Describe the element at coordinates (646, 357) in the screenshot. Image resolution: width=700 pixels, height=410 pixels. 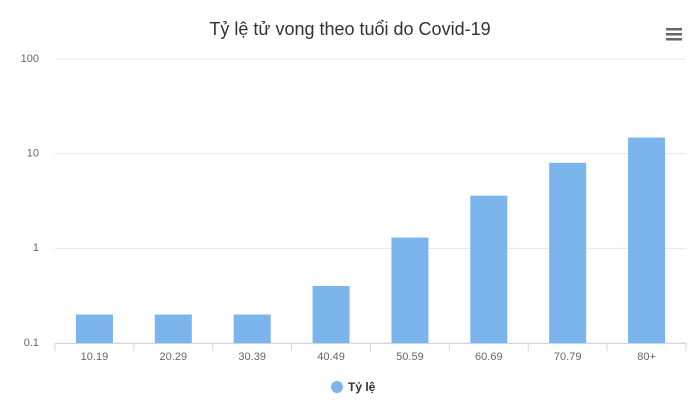
I see `x-tick-label: 80+` at that location.